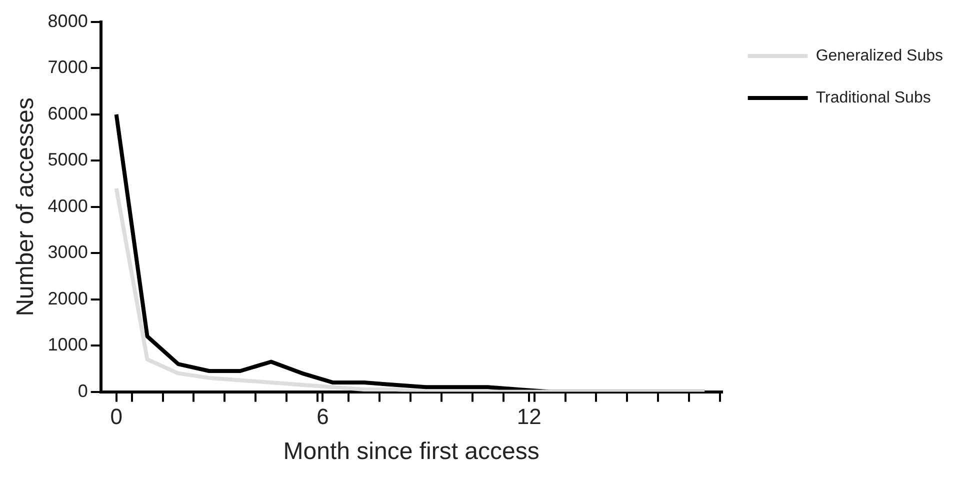 The image size is (973, 481). I want to click on y-tick-label: 6000, so click(68, 113).